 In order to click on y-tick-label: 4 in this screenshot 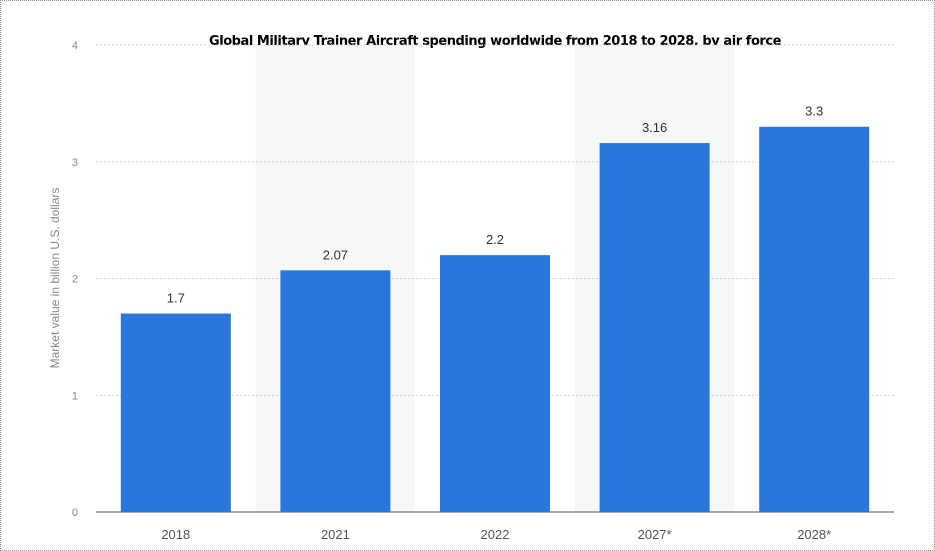, I will do `click(75, 46)`.